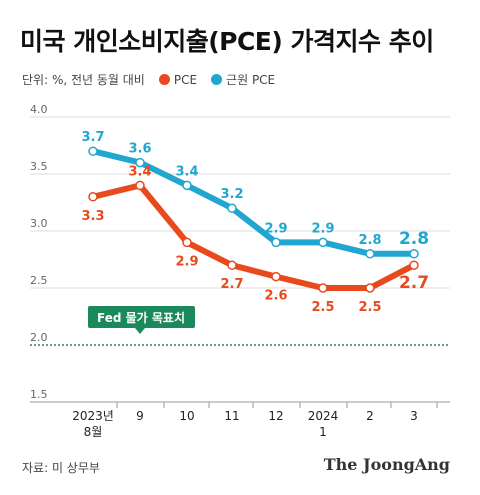 This screenshot has height=495, width=480. Describe the element at coordinates (227, 41) in the screenshot. I see `chart-title: 미국 개인소비지출(PCE) 가격지수 추이` at that location.